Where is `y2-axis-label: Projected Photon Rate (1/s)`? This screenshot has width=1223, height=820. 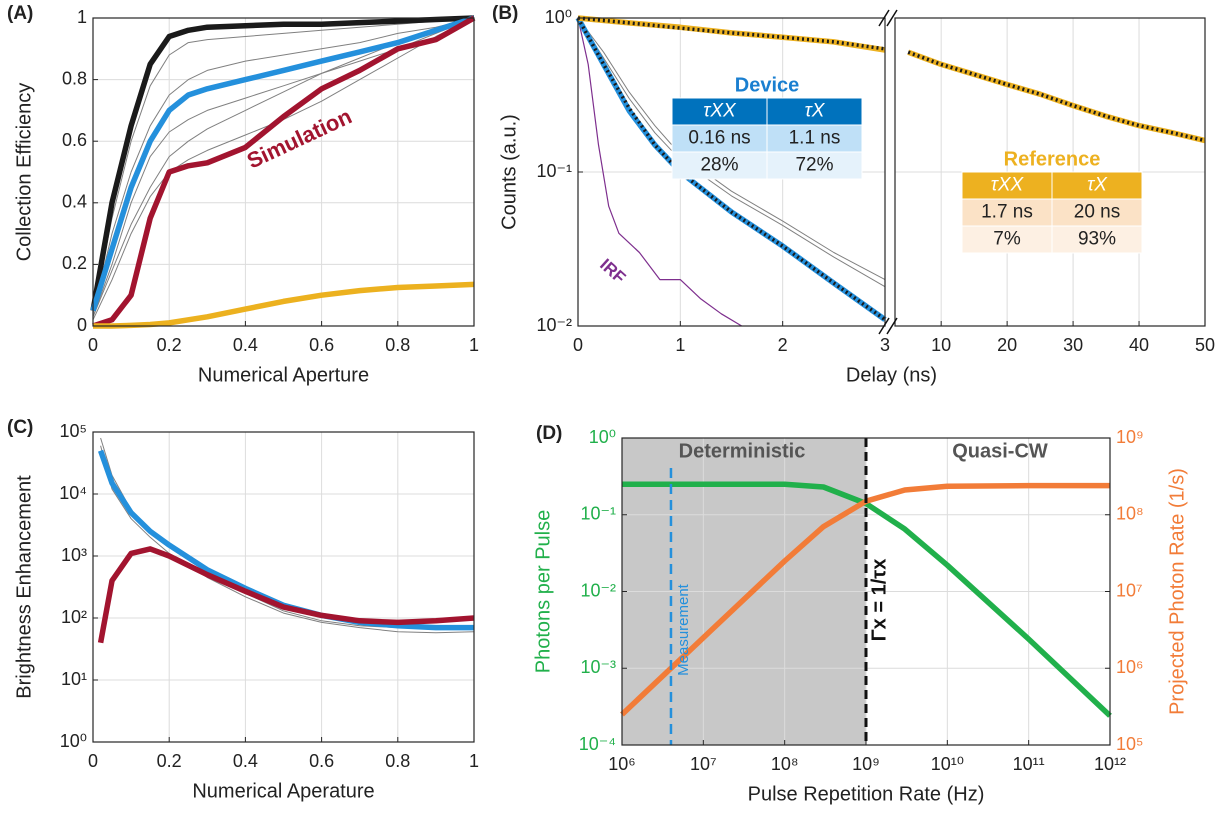 y2-axis-label: Projected Photon Rate (1/s) is located at coordinates (1177, 591).